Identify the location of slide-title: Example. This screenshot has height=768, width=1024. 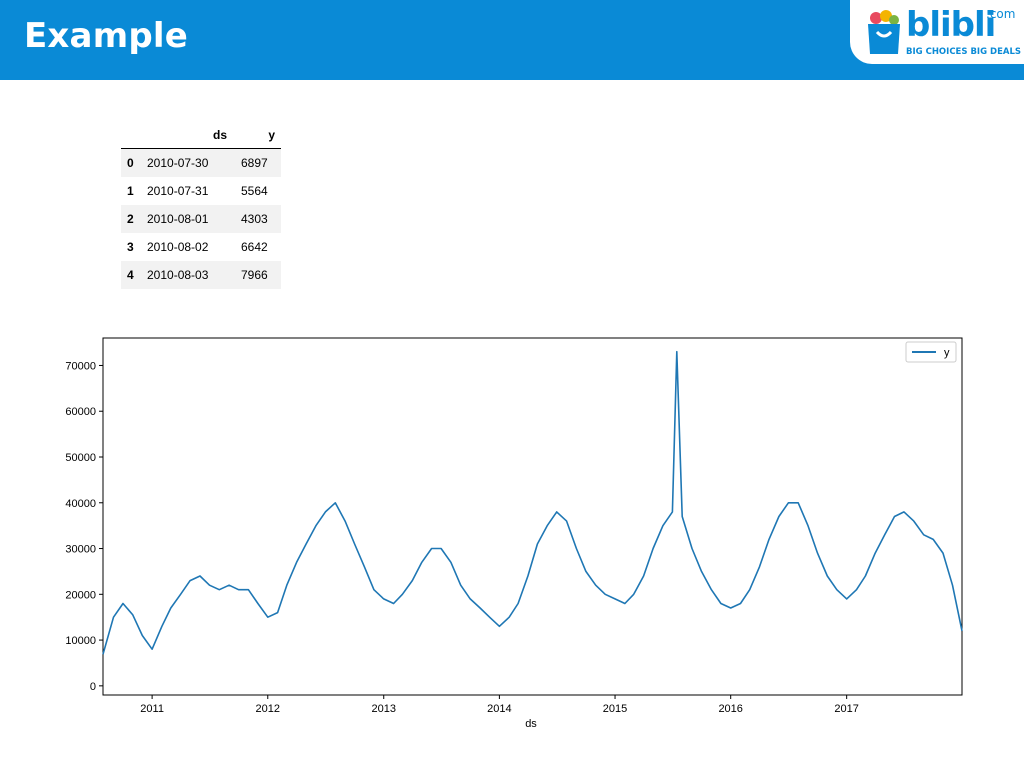
(106, 36).